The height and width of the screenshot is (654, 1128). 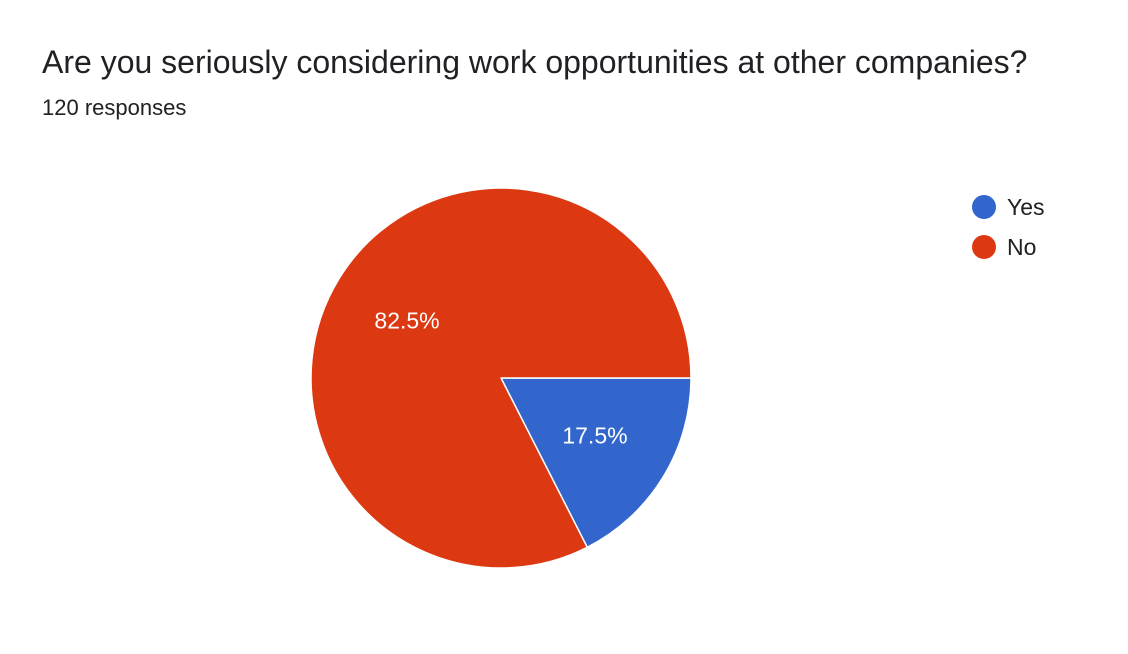 What do you see at coordinates (984, 247) in the screenshot?
I see `legend-swatch-no` at bounding box center [984, 247].